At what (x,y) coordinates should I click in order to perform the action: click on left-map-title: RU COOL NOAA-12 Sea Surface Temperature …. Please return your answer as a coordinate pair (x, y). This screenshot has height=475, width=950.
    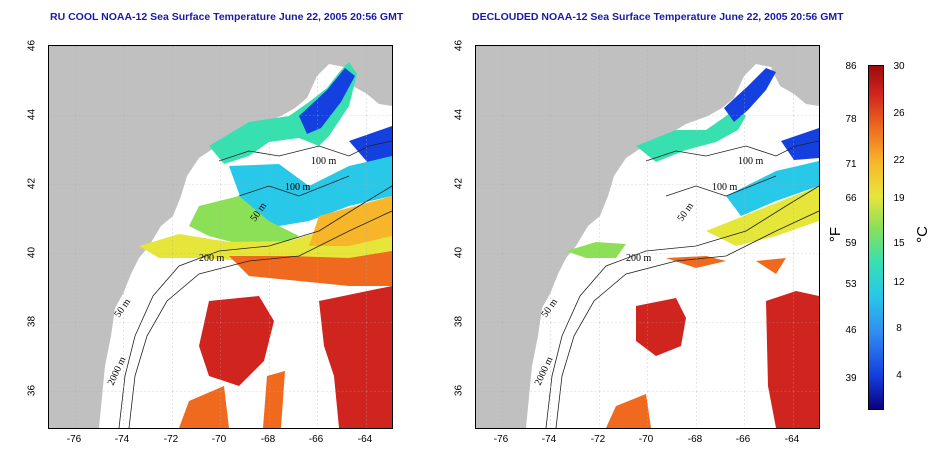
    Looking at the image, I should click on (227, 17).